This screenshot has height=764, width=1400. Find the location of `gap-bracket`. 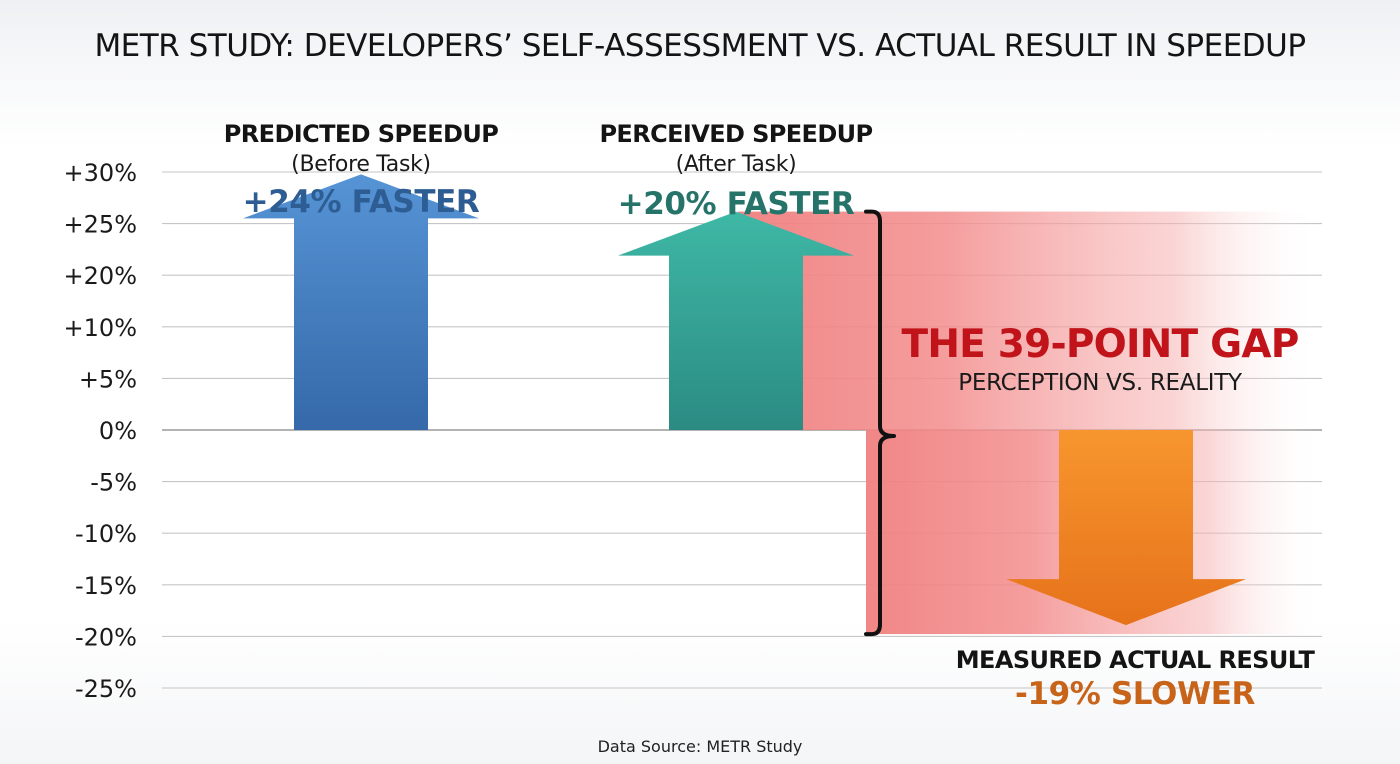

gap-bracket is located at coordinates (880, 423).